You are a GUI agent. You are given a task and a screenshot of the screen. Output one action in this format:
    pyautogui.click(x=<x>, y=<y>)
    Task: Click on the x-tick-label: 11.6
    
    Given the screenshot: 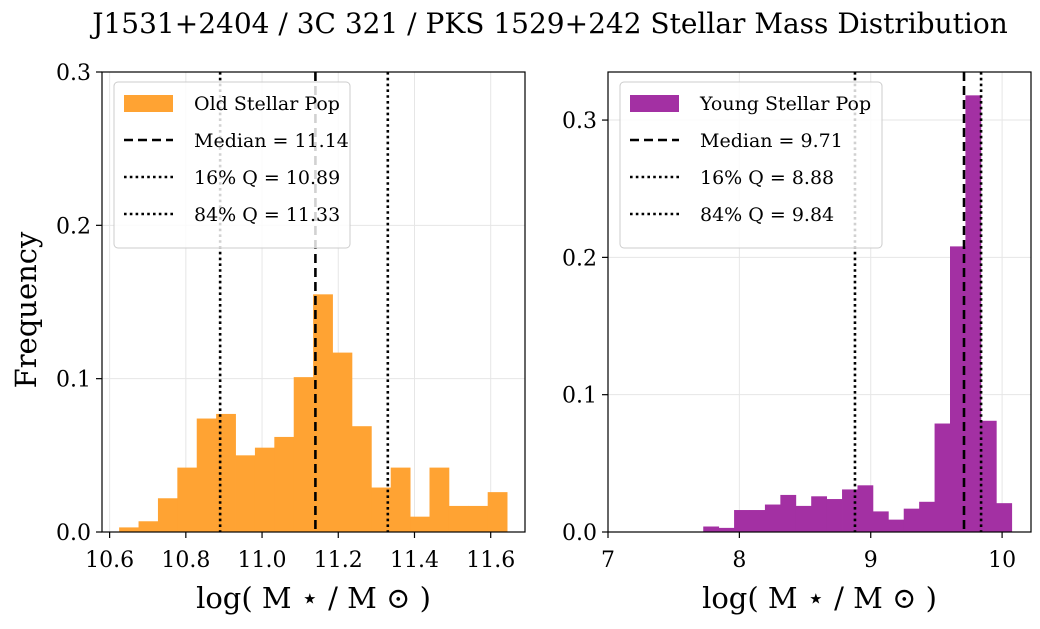 What is the action you would take?
    pyautogui.click(x=490, y=560)
    